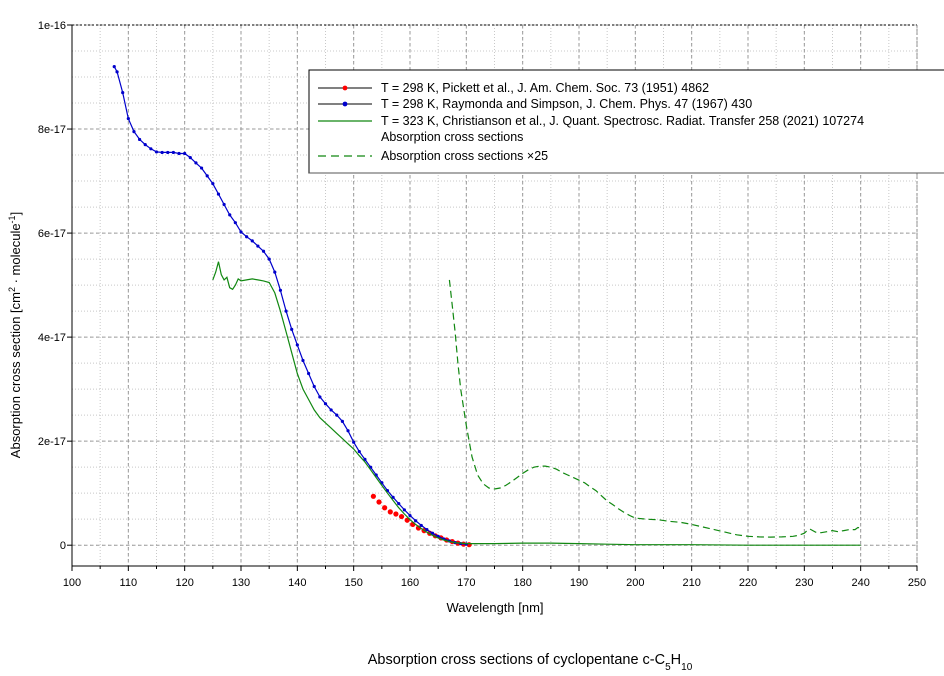  Describe the element at coordinates (635, 583) in the screenshot. I see `x-tick-label: 200` at that location.